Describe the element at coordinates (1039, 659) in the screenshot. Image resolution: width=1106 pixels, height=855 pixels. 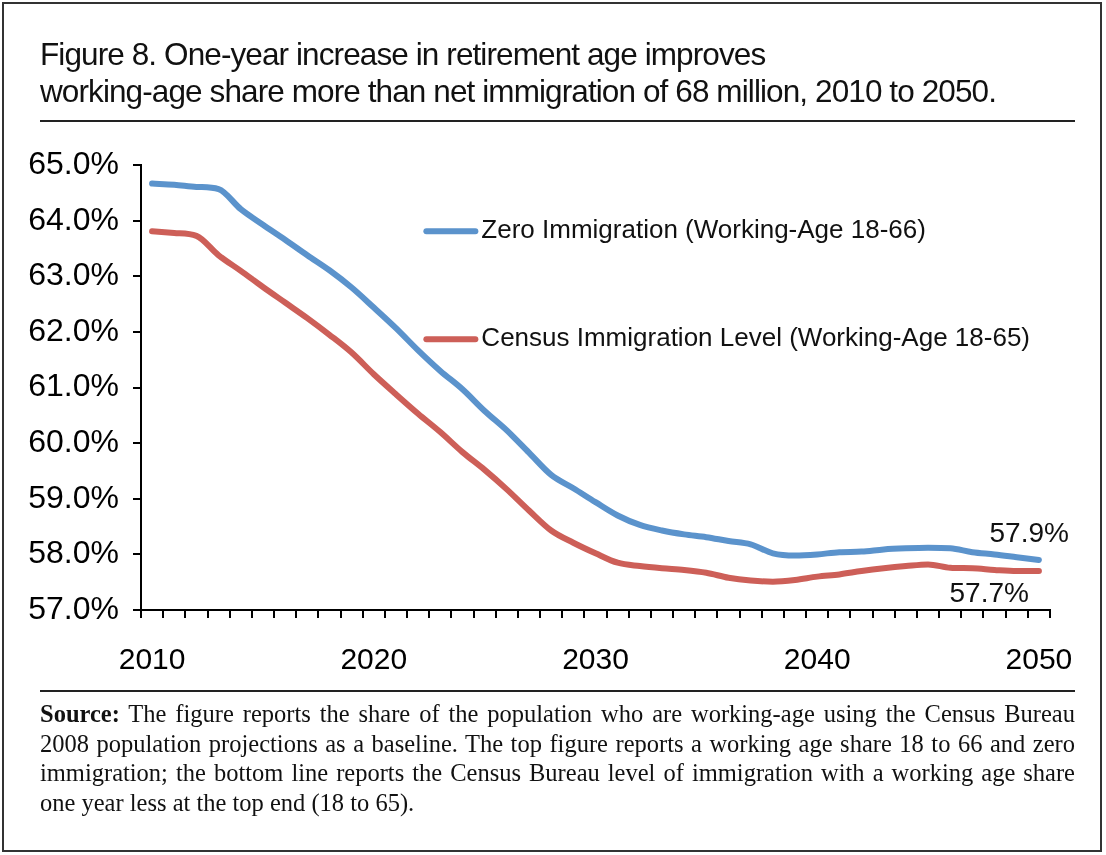
I see `x-tick-label: 2050` at that location.